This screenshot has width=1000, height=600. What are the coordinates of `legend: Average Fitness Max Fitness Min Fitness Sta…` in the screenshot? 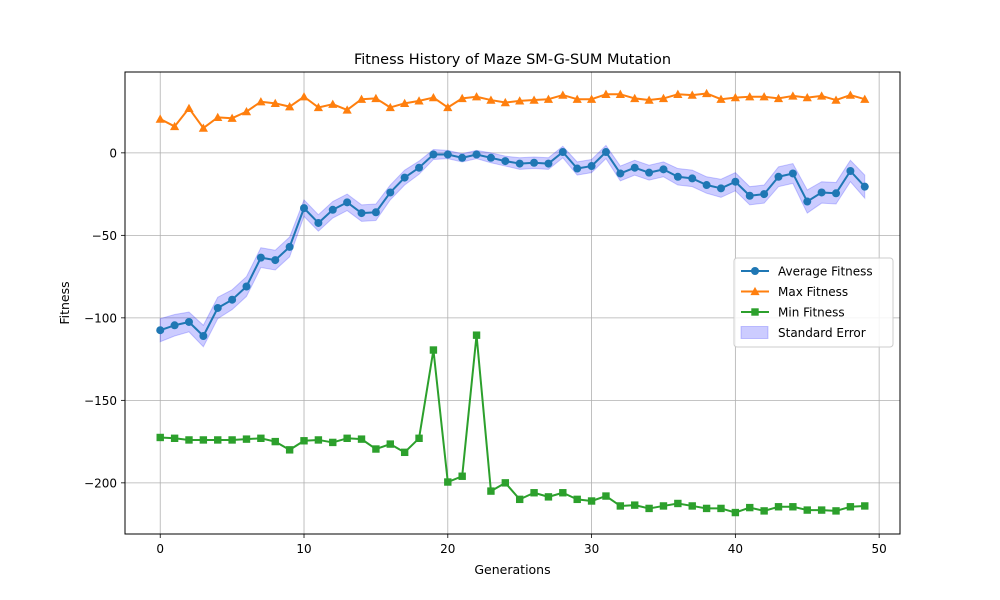 It's located at (813, 302).